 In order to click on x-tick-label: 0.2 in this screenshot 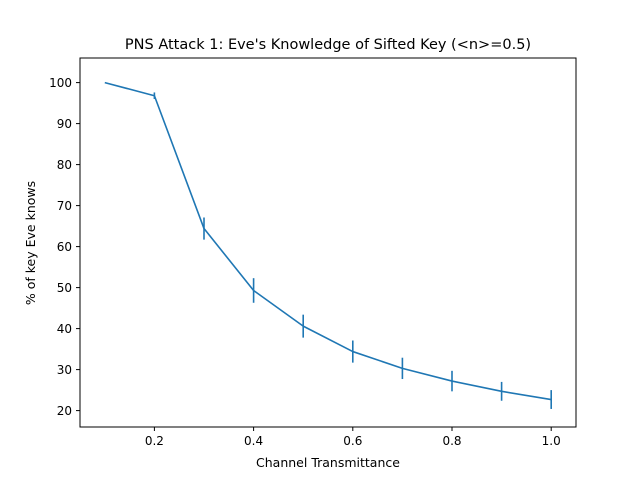, I will do `click(154, 441)`.